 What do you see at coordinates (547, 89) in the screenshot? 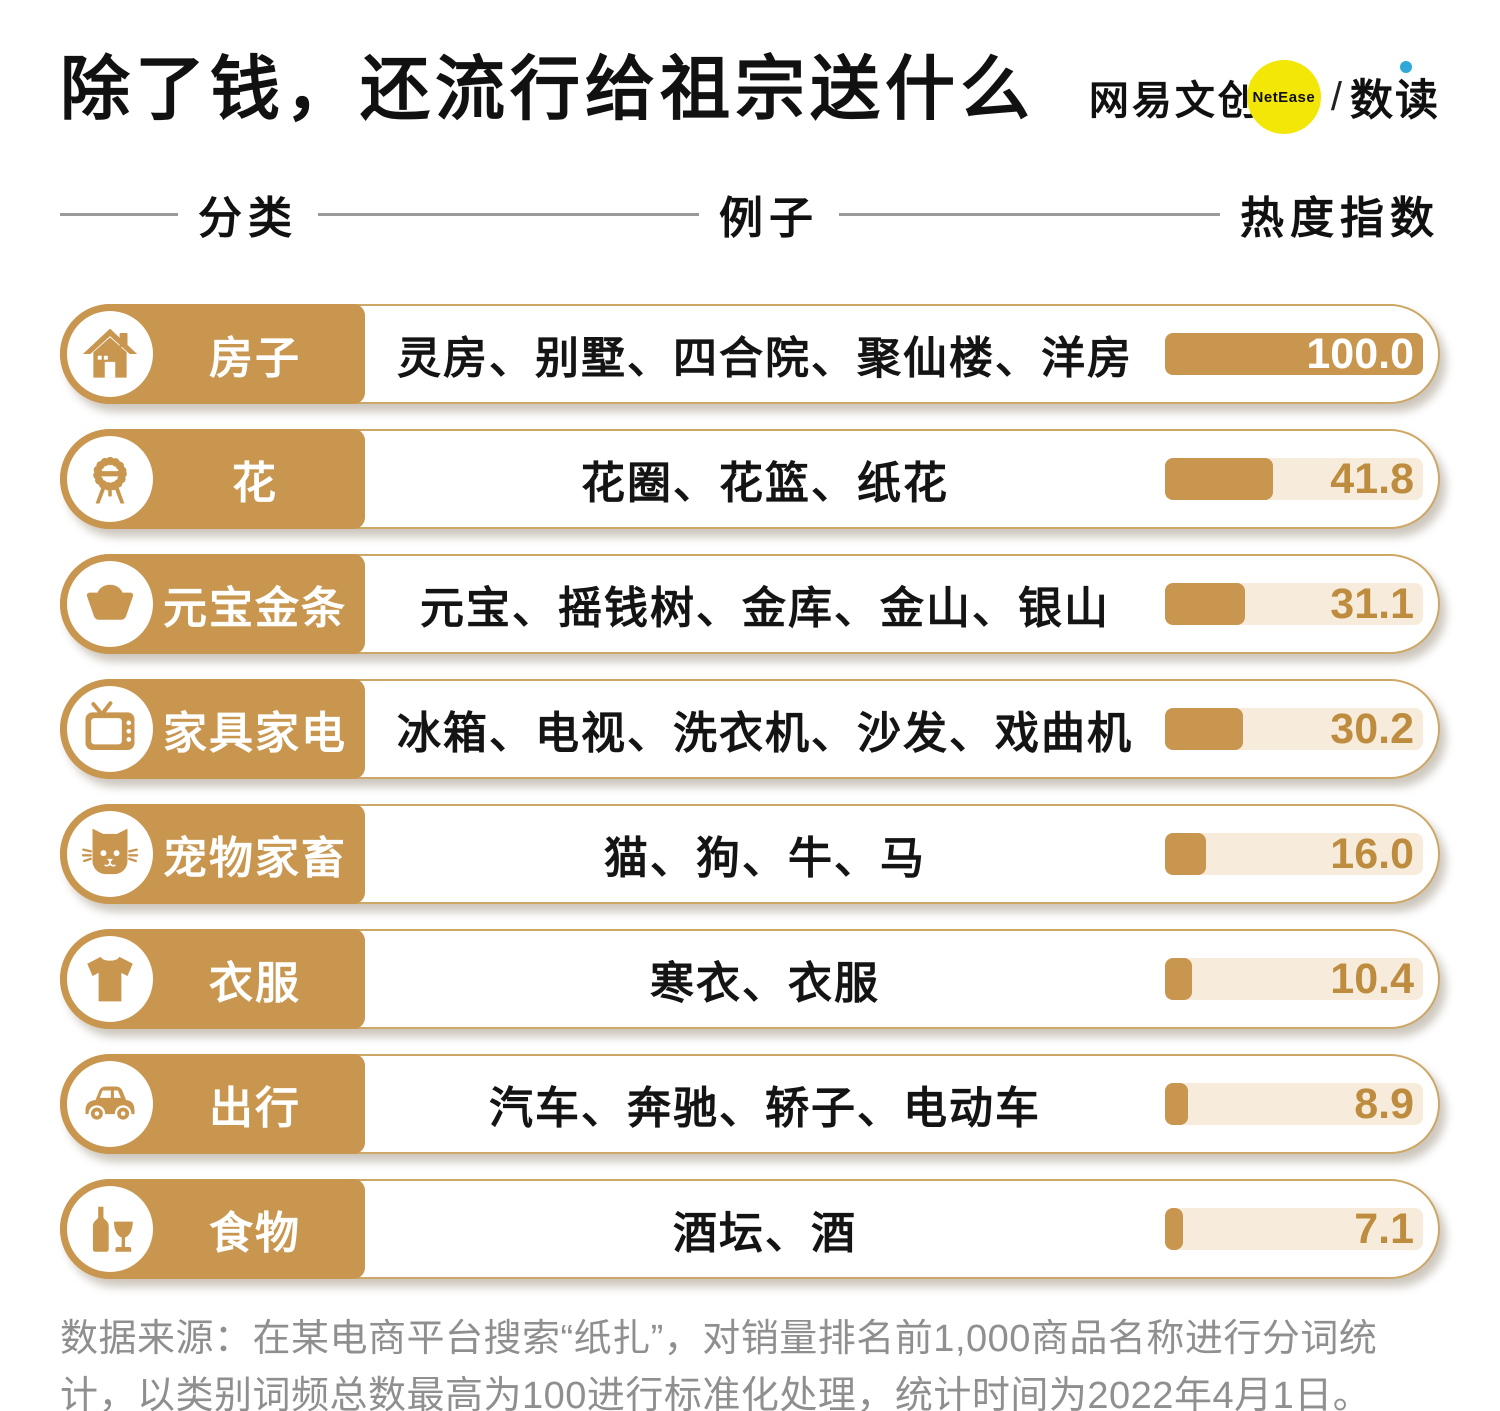
I see `page-title: 除了钱，还流行给祖宗送什么` at bounding box center [547, 89].